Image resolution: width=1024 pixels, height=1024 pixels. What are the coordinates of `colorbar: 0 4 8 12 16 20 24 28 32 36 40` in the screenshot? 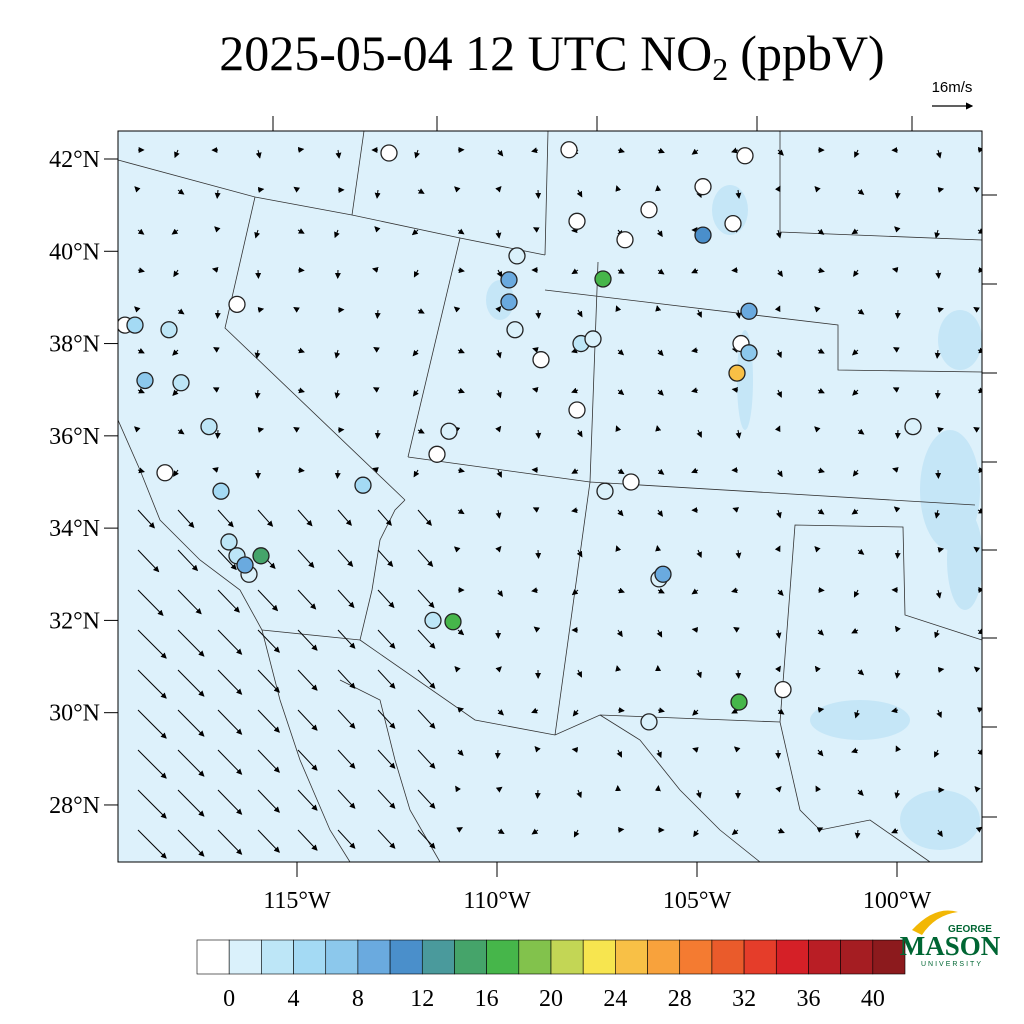 It's located at (551, 975).